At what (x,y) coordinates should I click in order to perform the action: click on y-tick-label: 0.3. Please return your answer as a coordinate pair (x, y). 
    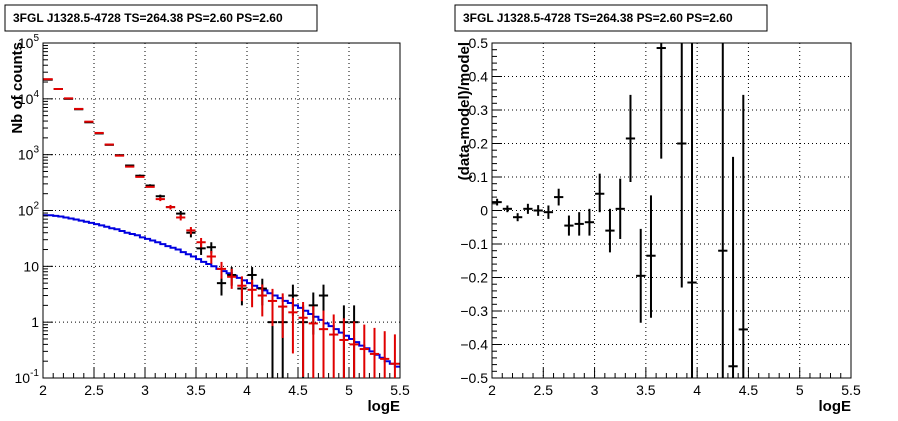
    Looking at the image, I should click on (479, 110).